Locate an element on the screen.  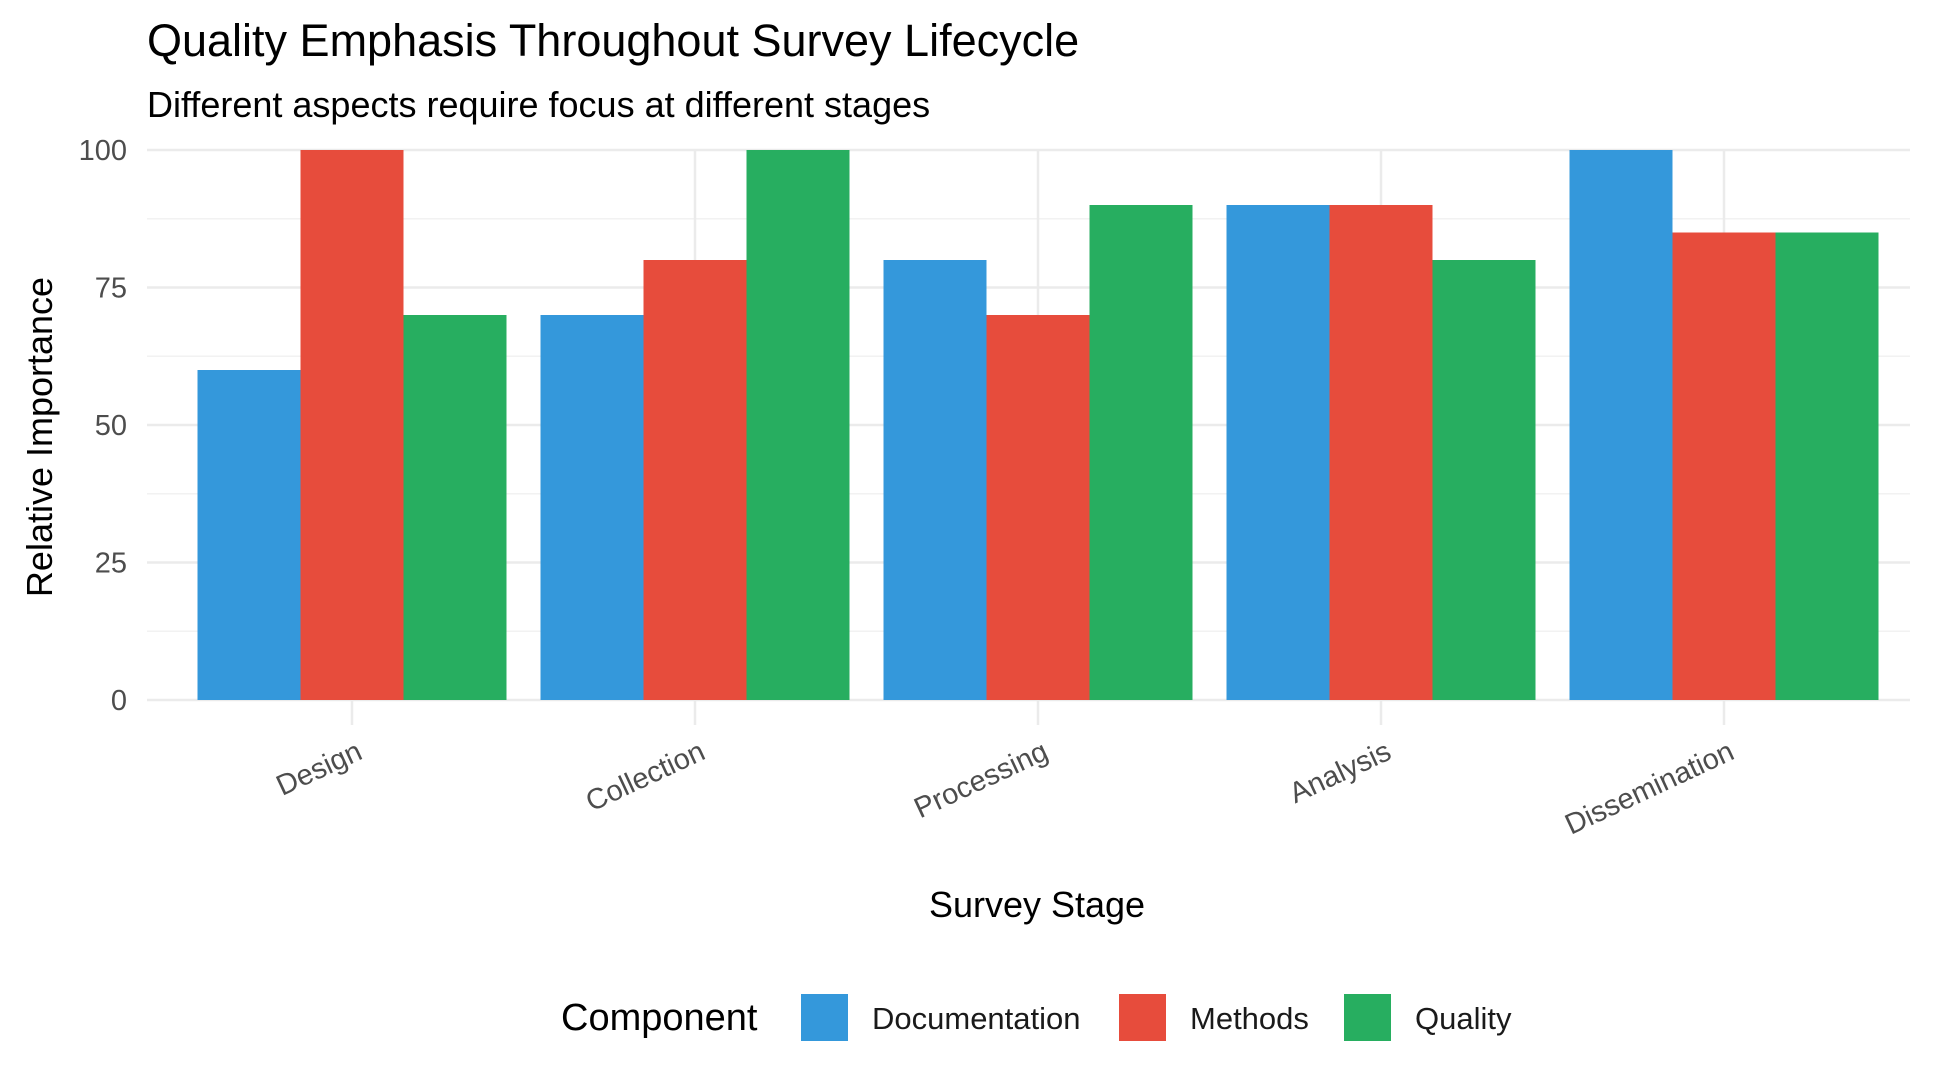
bar-documentation-processing is located at coordinates (935, 480).